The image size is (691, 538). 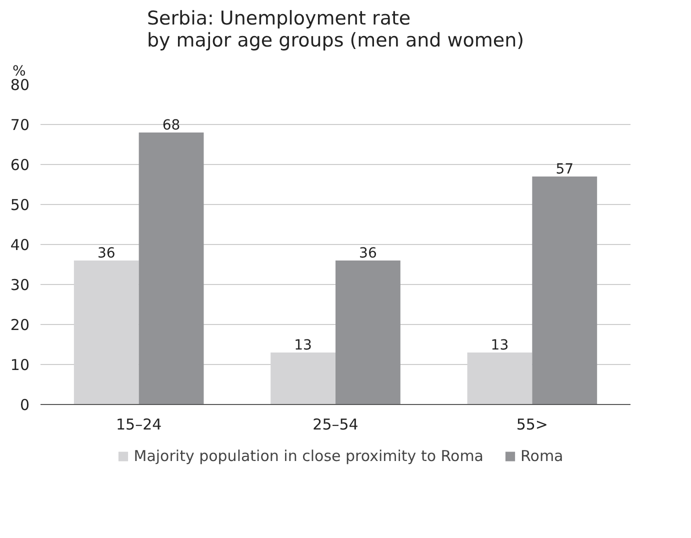 What do you see at coordinates (542, 456) in the screenshot?
I see `legend-label: Roma` at bounding box center [542, 456].